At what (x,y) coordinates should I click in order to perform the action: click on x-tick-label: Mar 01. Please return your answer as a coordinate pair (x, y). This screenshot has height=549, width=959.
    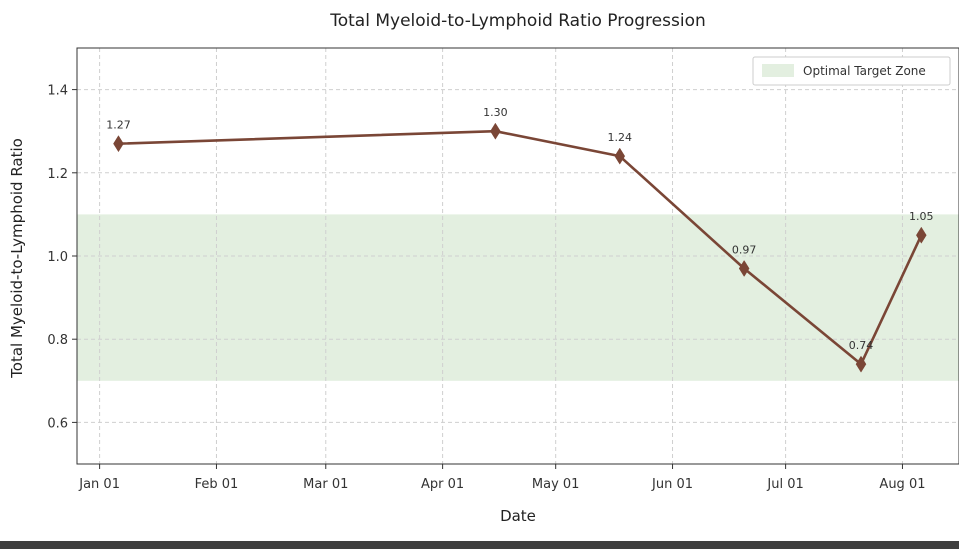
    Looking at the image, I should click on (325, 484).